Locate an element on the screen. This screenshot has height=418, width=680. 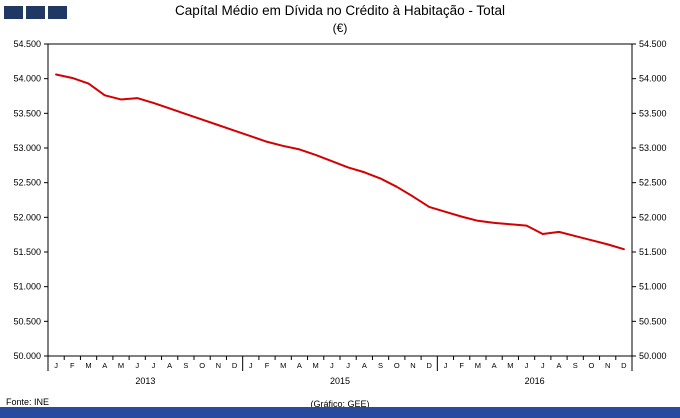
source-note: Fonte: INE is located at coordinates (28, 402).